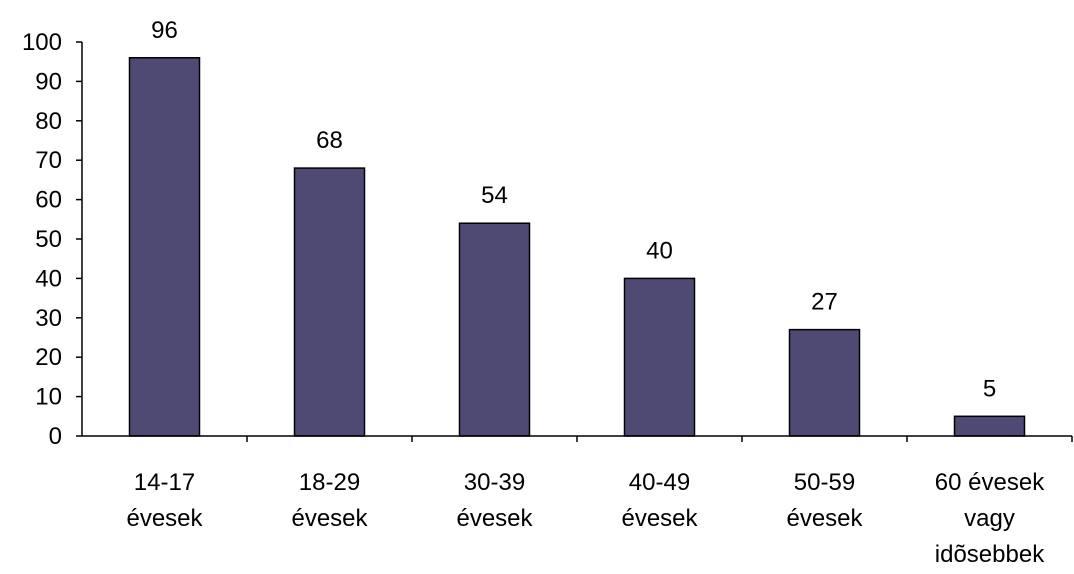  What do you see at coordinates (48, 357) in the screenshot?
I see `y-tick-label: 20` at bounding box center [48, 357].